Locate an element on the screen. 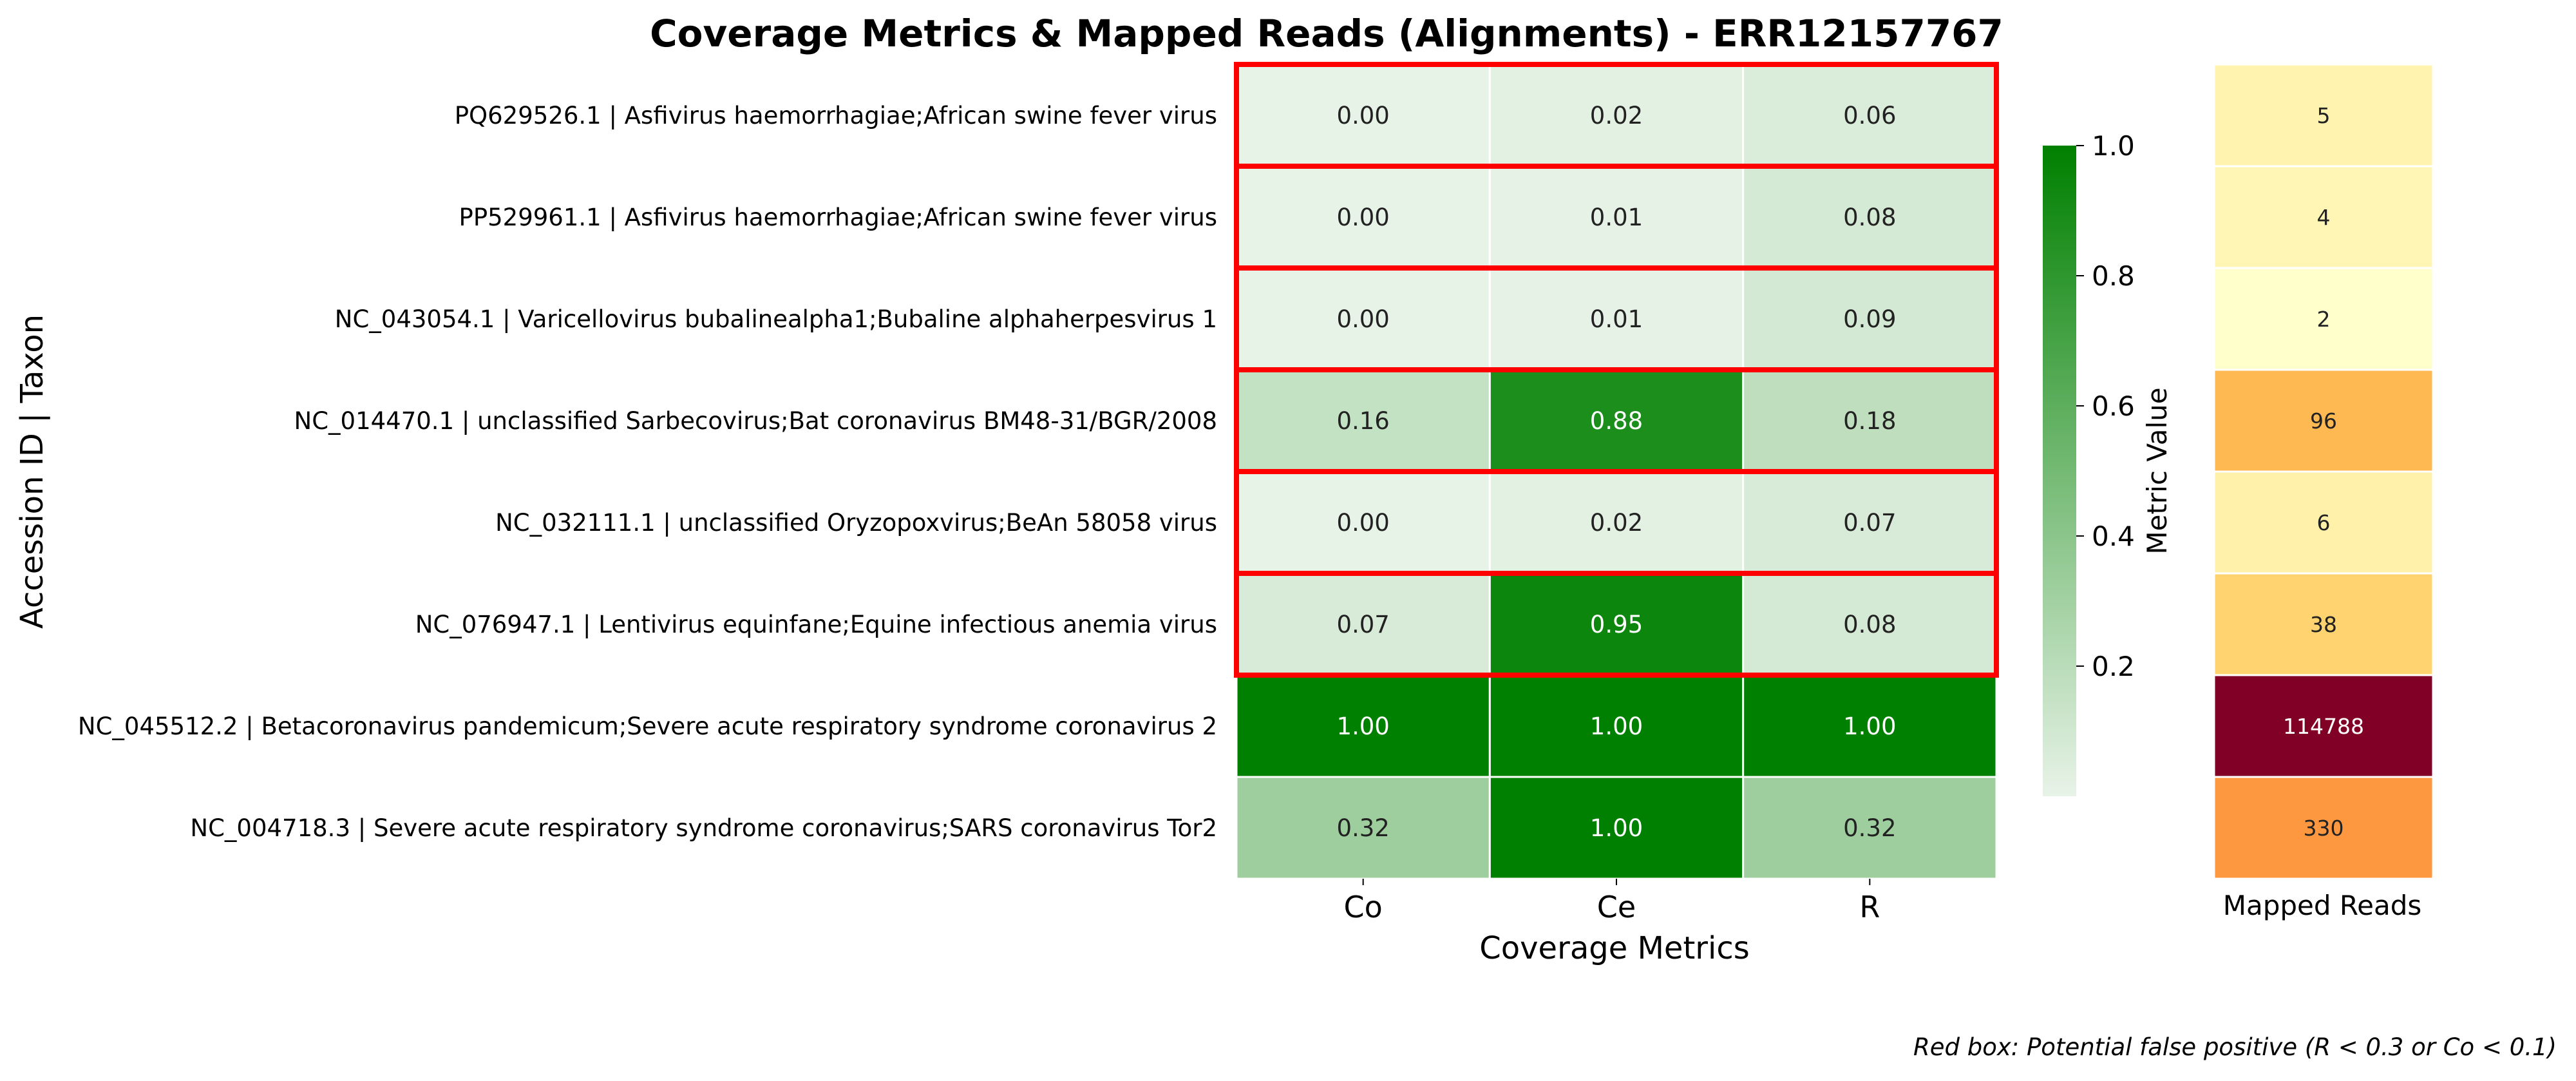 This screenshot has height=1081, width=2576. colorbar: 0.2 0.4 0.6 0.8 1.0 Metric Value is located at coordinates (2108, 463).